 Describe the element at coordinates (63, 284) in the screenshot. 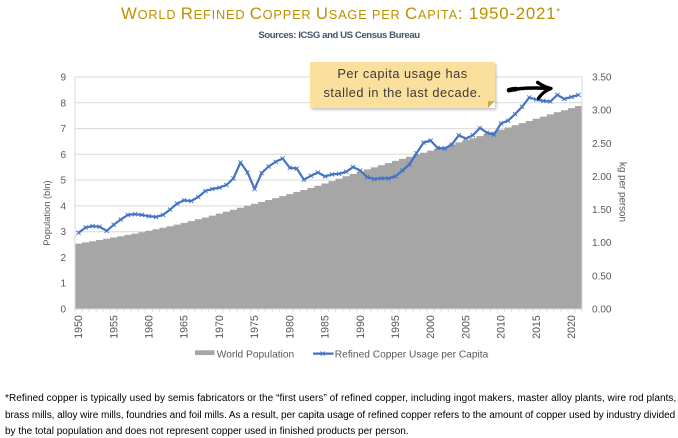

I see `svg-text: 1` at that location.